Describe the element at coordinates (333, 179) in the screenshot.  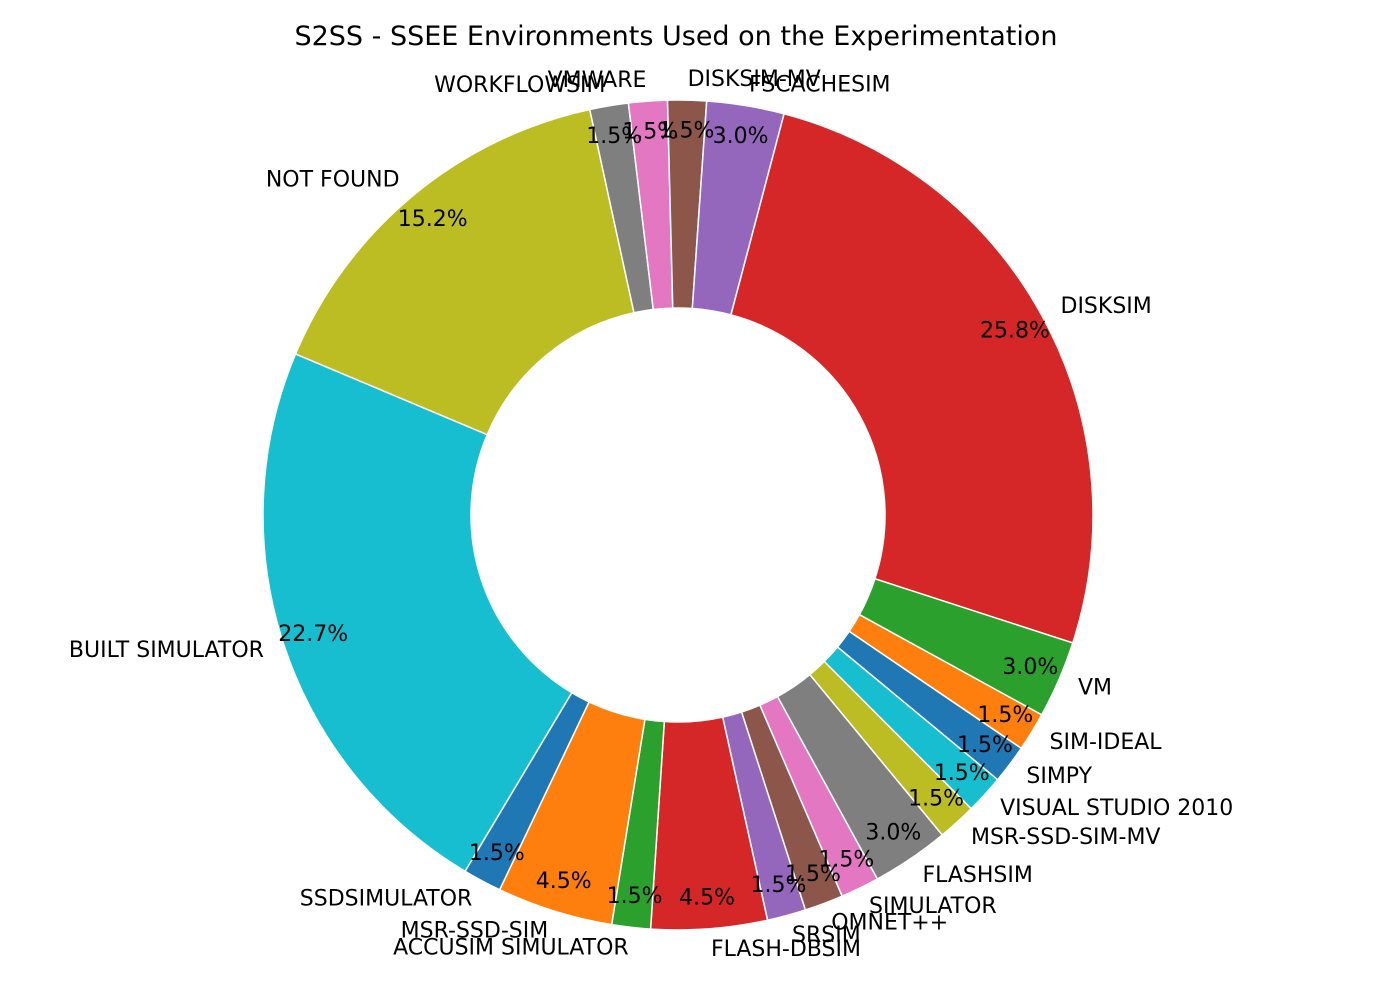
I see `slice-label-not-found: NOT FOUND` at that location.